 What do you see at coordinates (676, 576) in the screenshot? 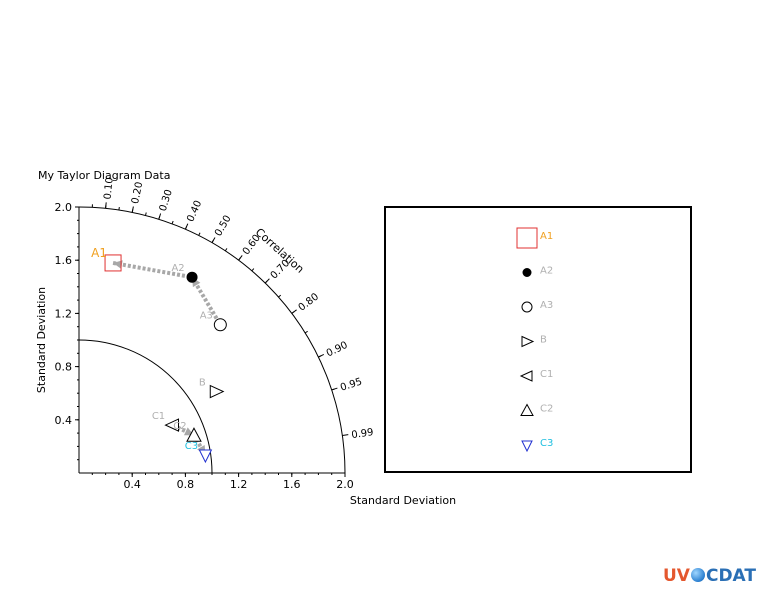
I see `logo-uv-text: UV` at bounding box center [676, 576].